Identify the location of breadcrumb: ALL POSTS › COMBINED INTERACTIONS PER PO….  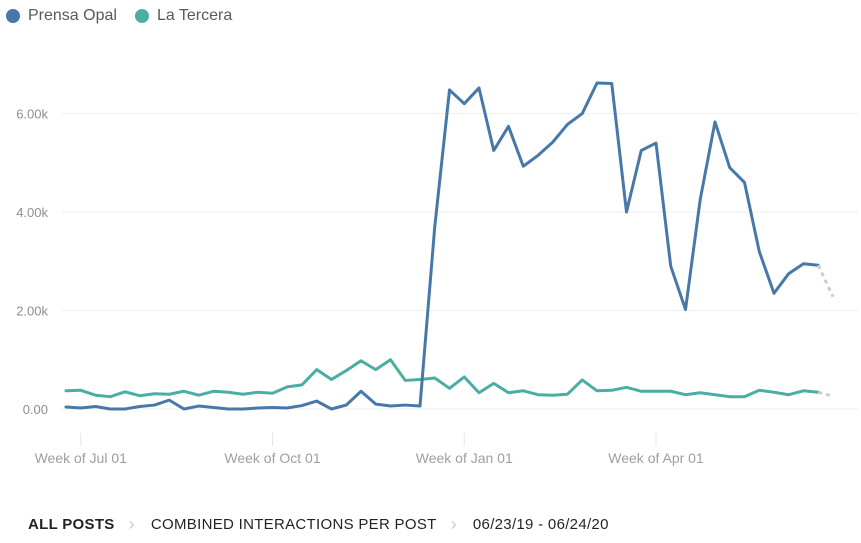
(318, 524).